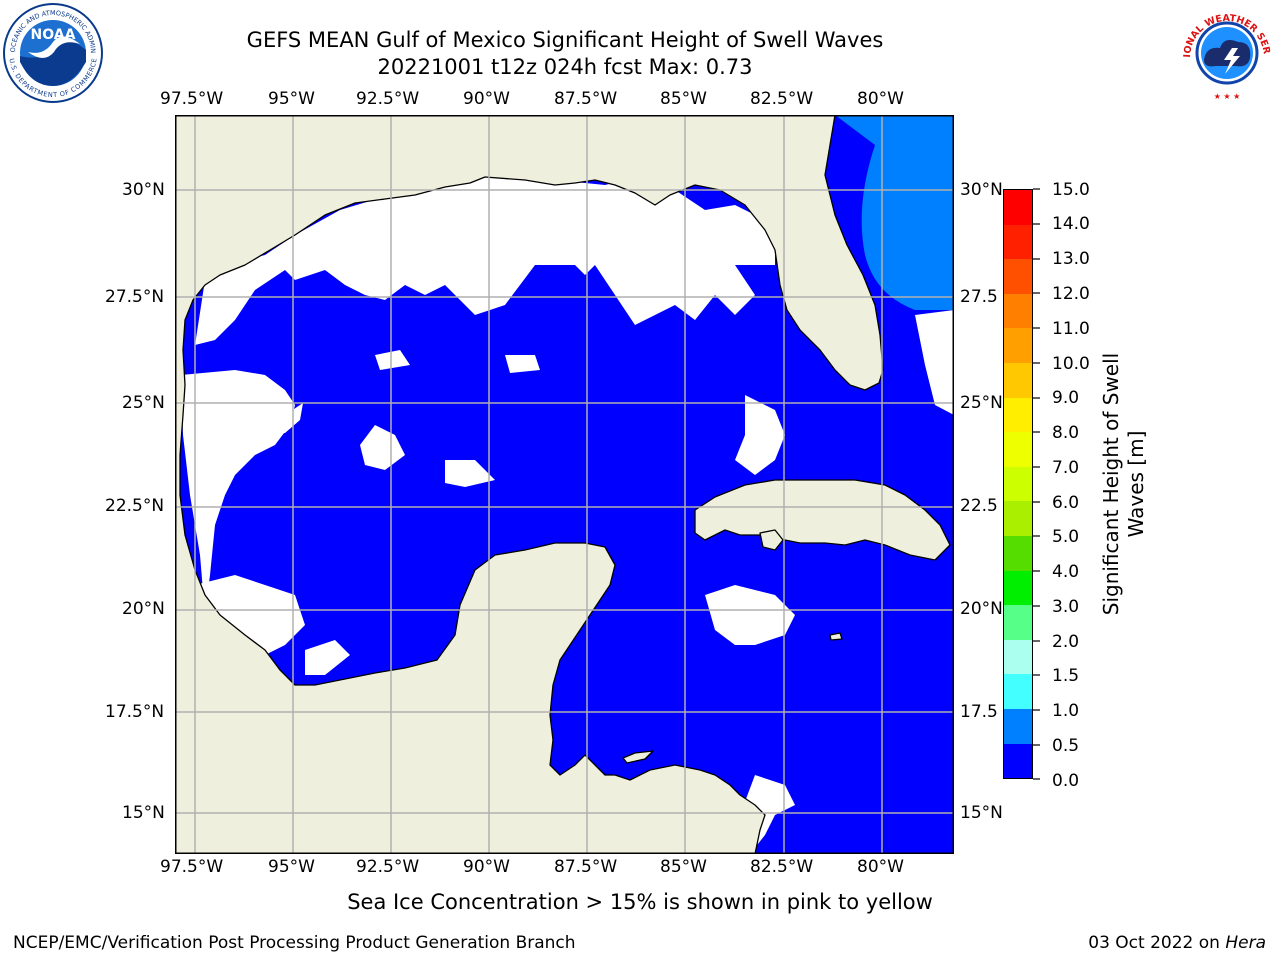 This screenshot has height=960, width=1280. I want to click on lon-label-top: 87.5°W, so click(586, 99).